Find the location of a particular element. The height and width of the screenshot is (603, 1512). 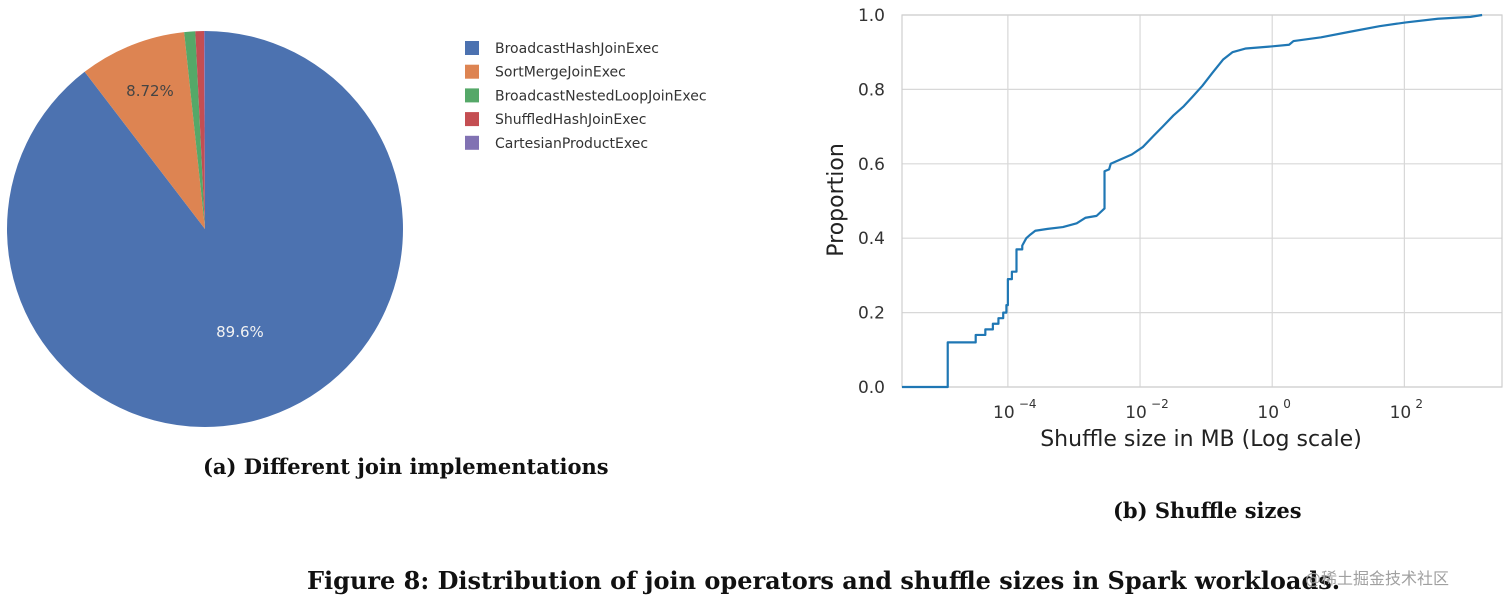

legend-label: BroadcastNestedLoopJoinExec is located at coordinates (601, 96).